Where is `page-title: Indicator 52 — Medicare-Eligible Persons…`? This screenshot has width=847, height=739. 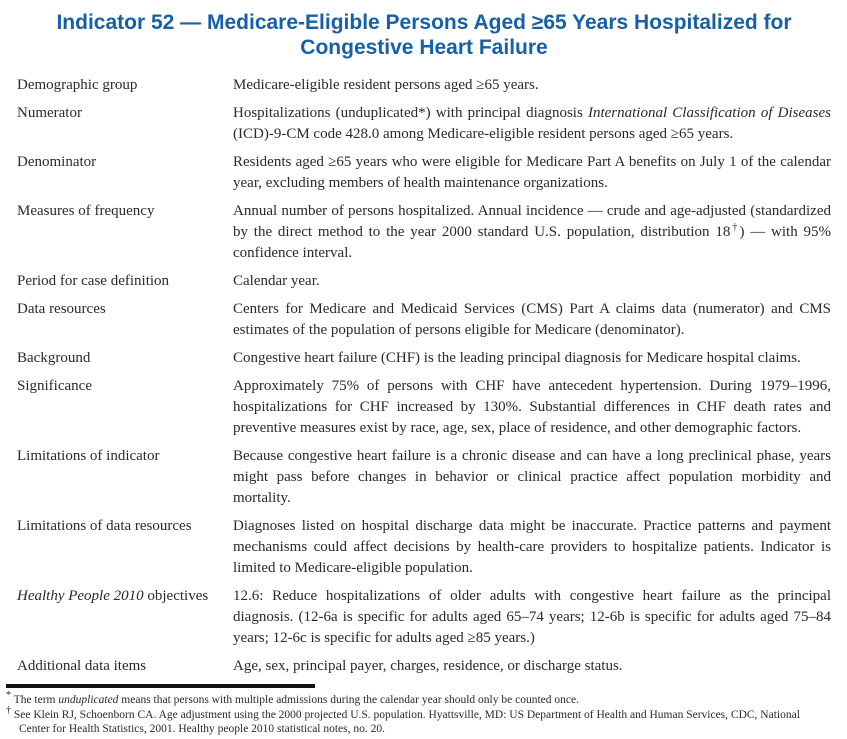 page-title: Indicator 52 — Medicare-Eligible Persons… is located at coordinates (424, 35).